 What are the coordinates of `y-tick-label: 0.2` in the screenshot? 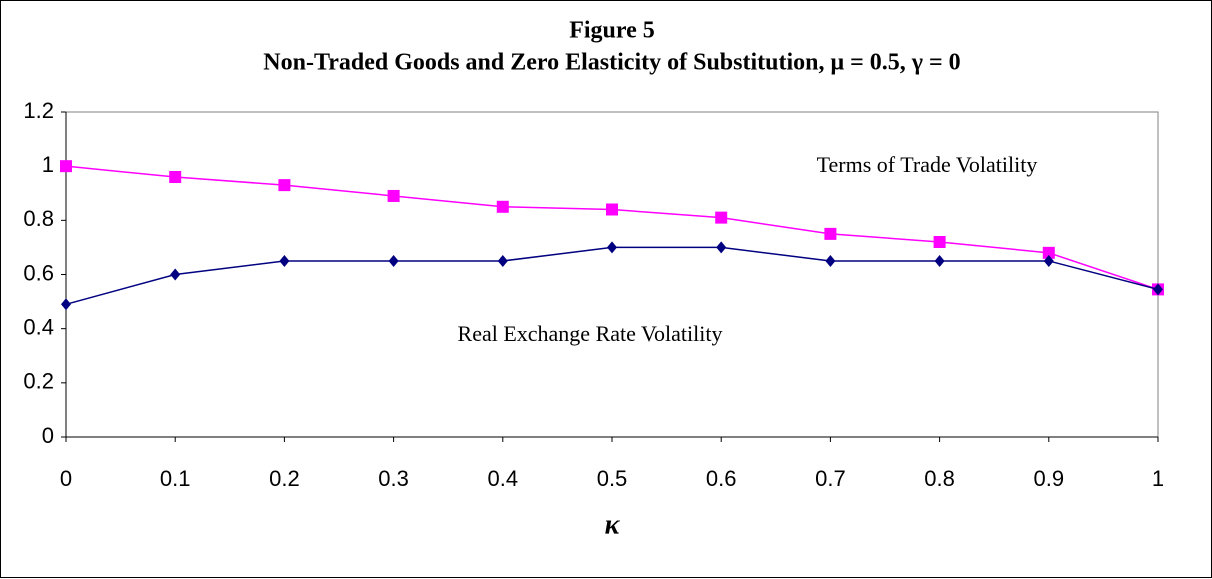 It's located at (38, 381).